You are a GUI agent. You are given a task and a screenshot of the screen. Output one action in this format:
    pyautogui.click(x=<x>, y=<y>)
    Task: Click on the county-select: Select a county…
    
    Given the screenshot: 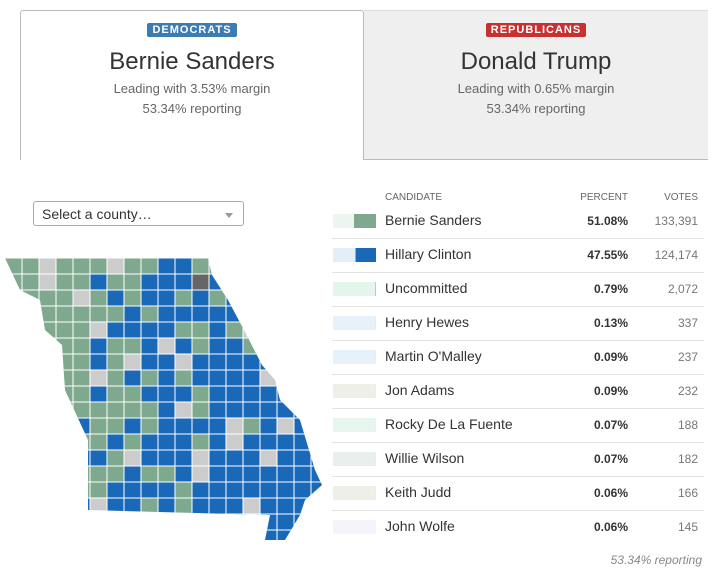 What is the action you would take?
    pyautogui.click(x=138, y=213)
    